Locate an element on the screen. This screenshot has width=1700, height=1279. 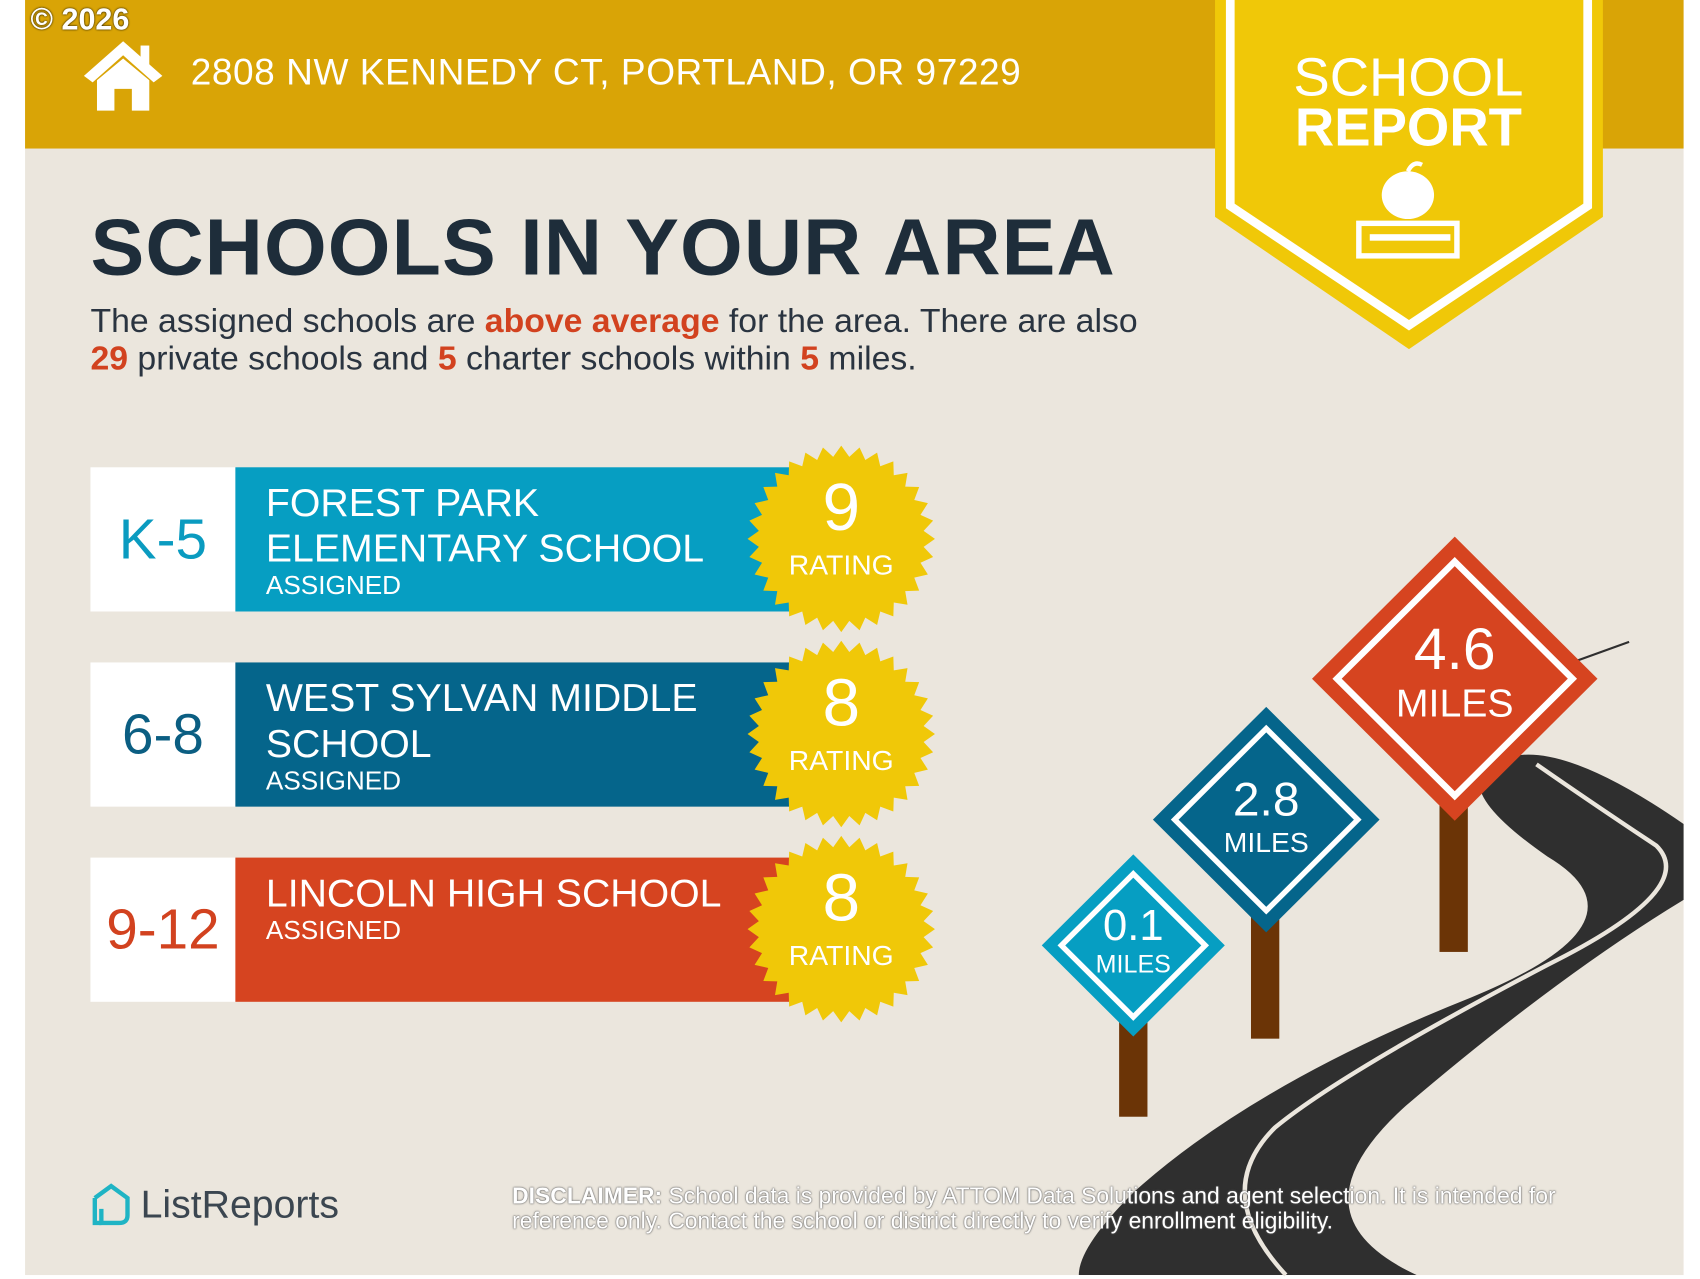
rating-value: 9 is located at coordinates (841, 508).